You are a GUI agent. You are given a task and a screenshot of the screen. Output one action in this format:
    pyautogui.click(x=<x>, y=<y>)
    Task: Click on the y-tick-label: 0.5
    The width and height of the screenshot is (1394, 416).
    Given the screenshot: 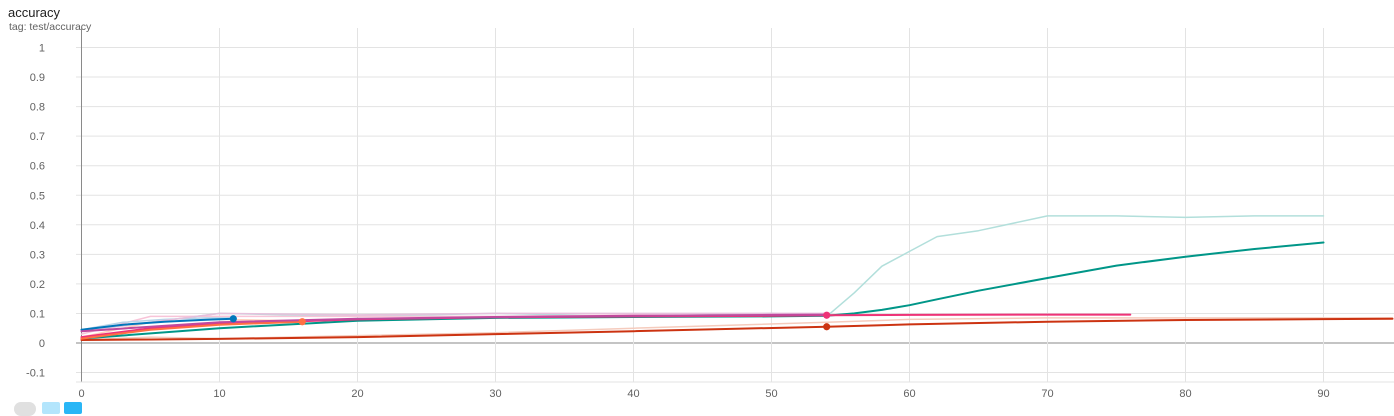 What is the action you would take?
    pyautogui.click(x=37, y=196)
    